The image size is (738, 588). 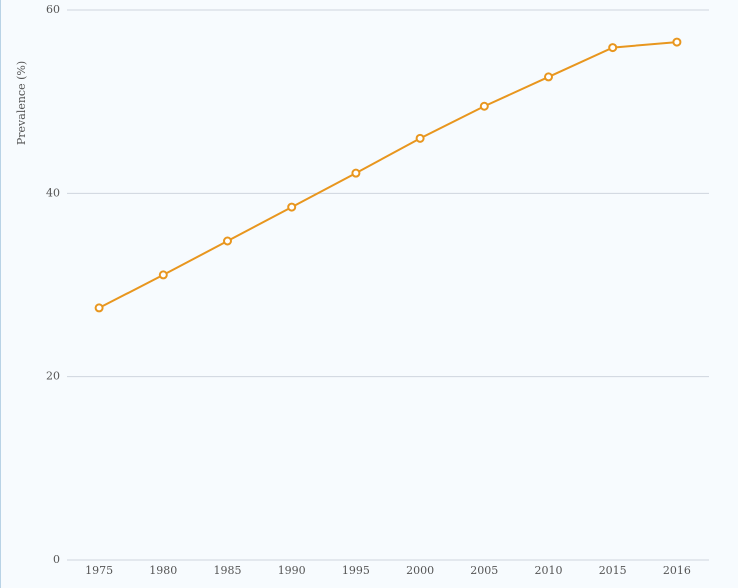 What do you see at coordinates (228, 570) in the screenshot?
I see `x-tick-label: 1985` at bounding box center [228, 570].